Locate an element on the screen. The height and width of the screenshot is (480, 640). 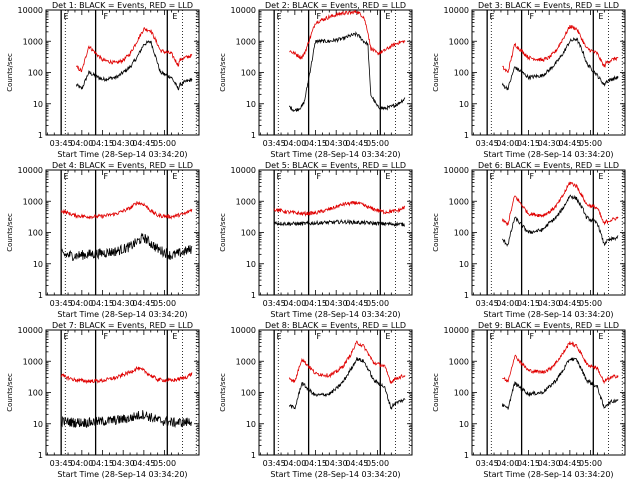
chart-title: Det 7: BLACK = Events, RED = LLD is located at coordinates (122, 325).